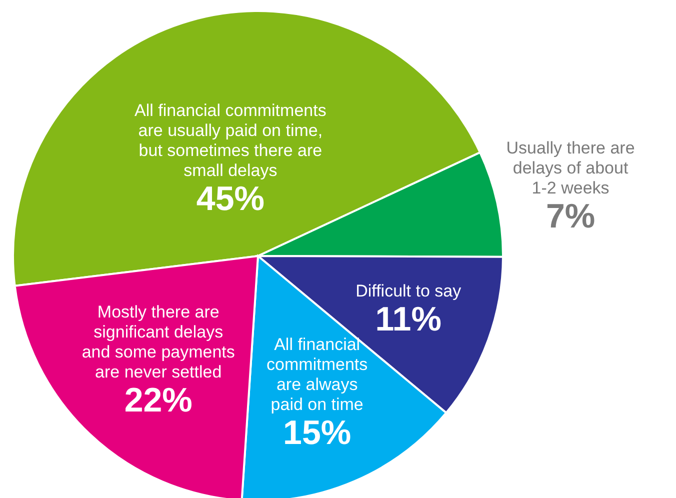 The image size is (676, 498). What do you see at coordinates (230, 140) in the screenshot?
I see `slice-label: All financial commitments are usually paid on time, but sometimes there are small delays` at bounding box center [230, 140].